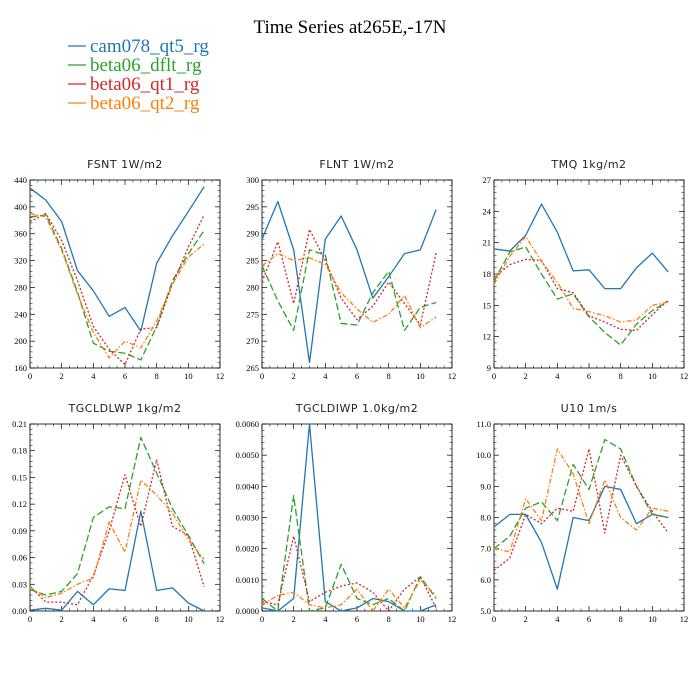 The height and width of the screenshot is (700, 700). I want to click on panel-title-5: U10 1m/s, so click(589, 408).